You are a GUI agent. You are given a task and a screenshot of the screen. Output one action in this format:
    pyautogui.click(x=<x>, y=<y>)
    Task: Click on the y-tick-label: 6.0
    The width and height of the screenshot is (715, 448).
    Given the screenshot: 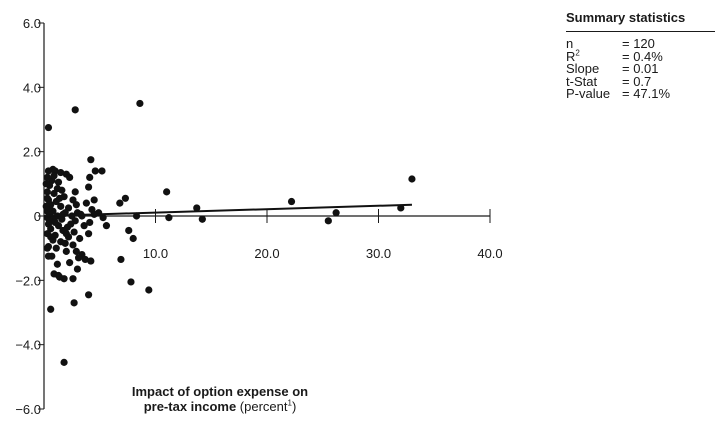 What is the action you would take?
    pyautogui.click(x=32, y=23)
    